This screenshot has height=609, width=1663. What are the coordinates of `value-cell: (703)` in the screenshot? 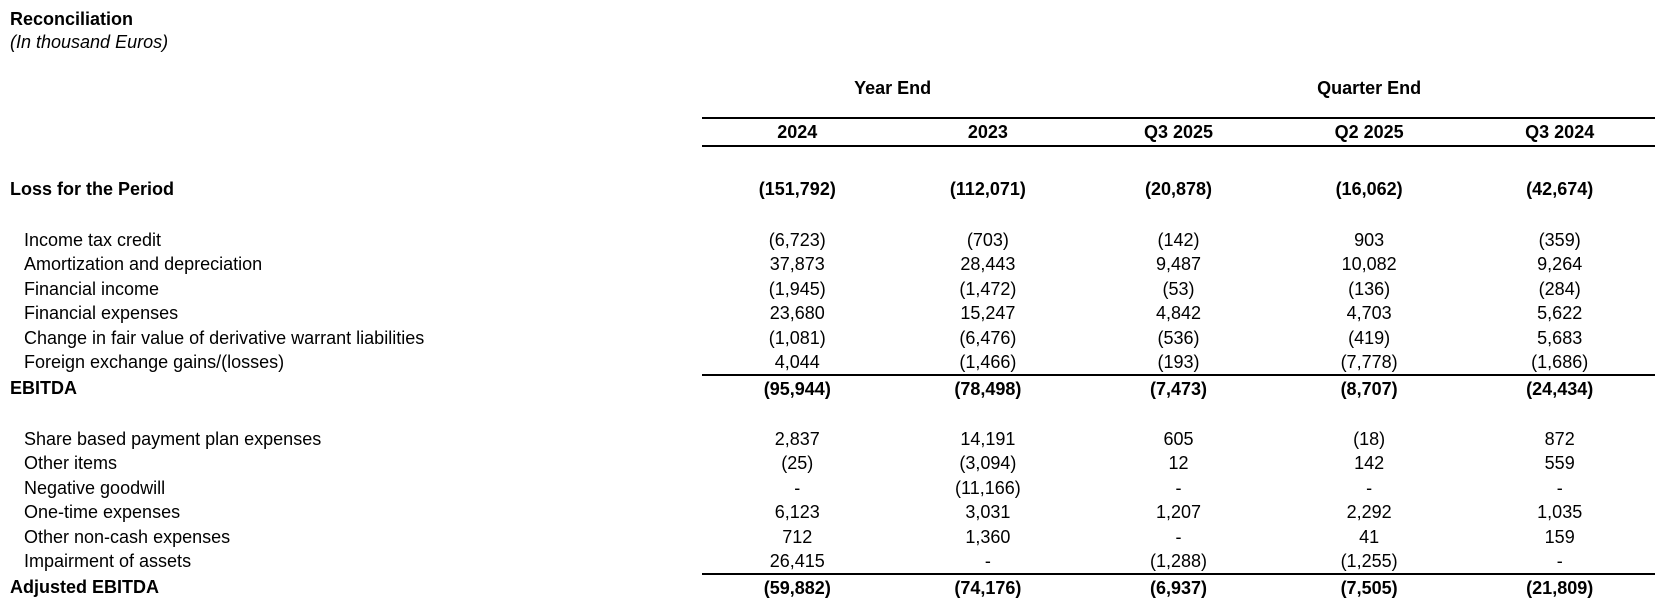 It's located at (987, 239).